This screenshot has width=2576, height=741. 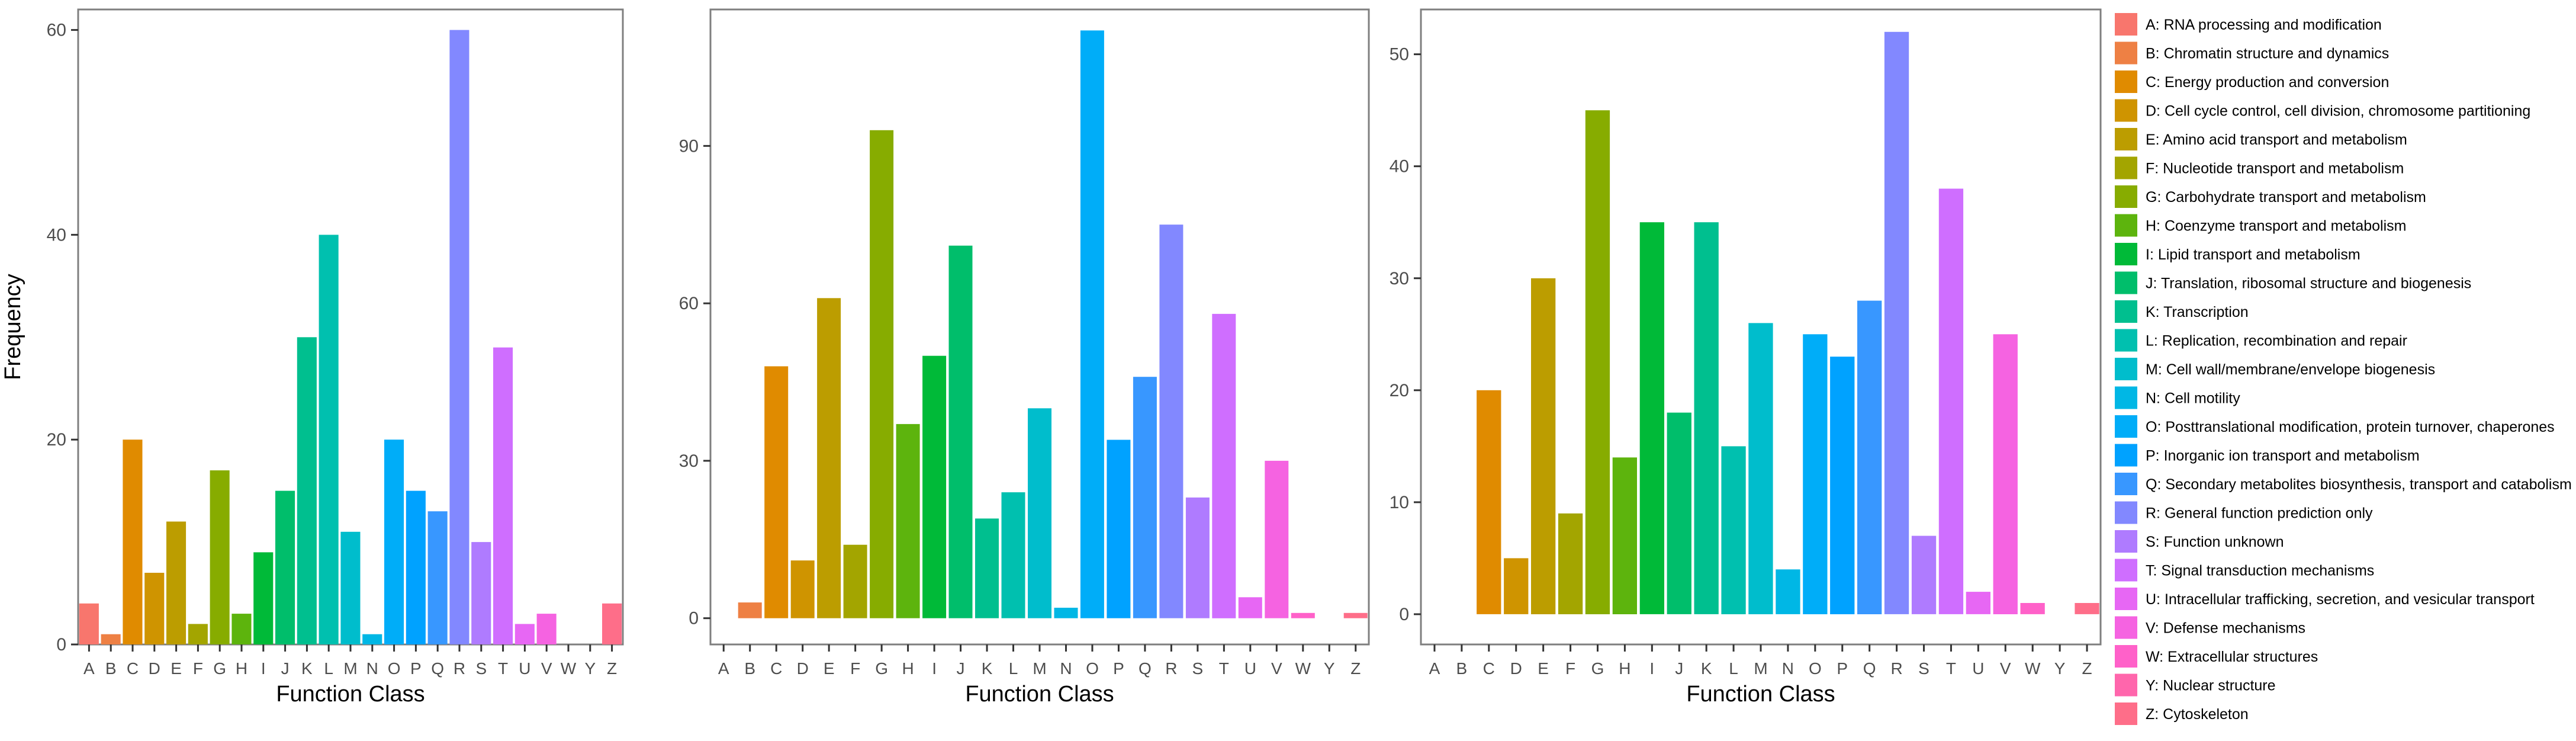 What do you see at coordinates (855, 668) in the screenshot?
I see `x-tick-label: F` at bounding box center [855, 668].